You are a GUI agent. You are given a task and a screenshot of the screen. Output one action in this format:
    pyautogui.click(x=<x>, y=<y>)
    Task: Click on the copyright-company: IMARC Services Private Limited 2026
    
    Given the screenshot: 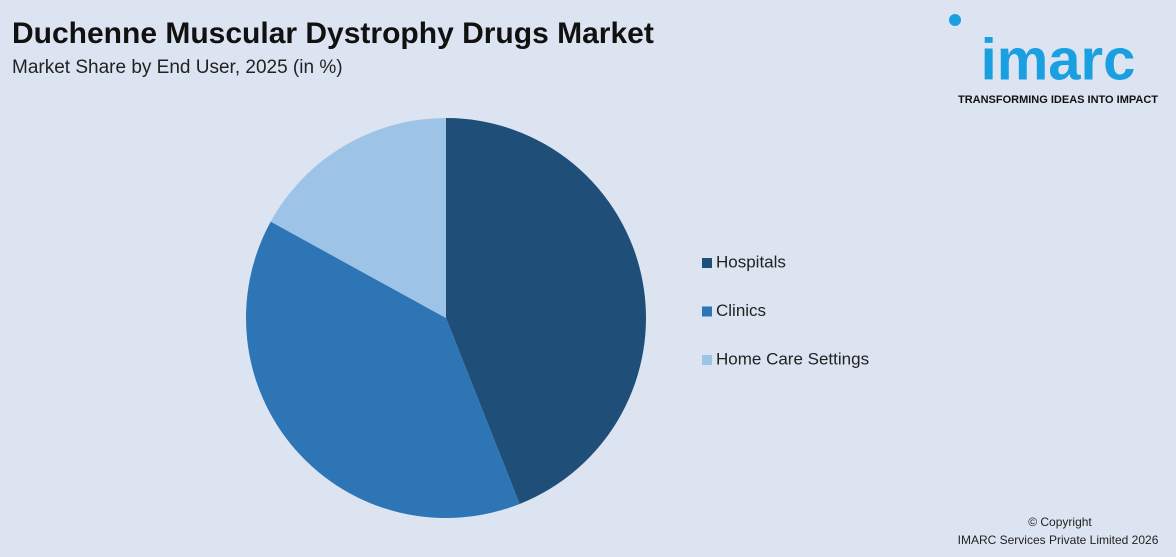 What is the action you would take?
    pyautogui.click(x=1058, y=540)
    